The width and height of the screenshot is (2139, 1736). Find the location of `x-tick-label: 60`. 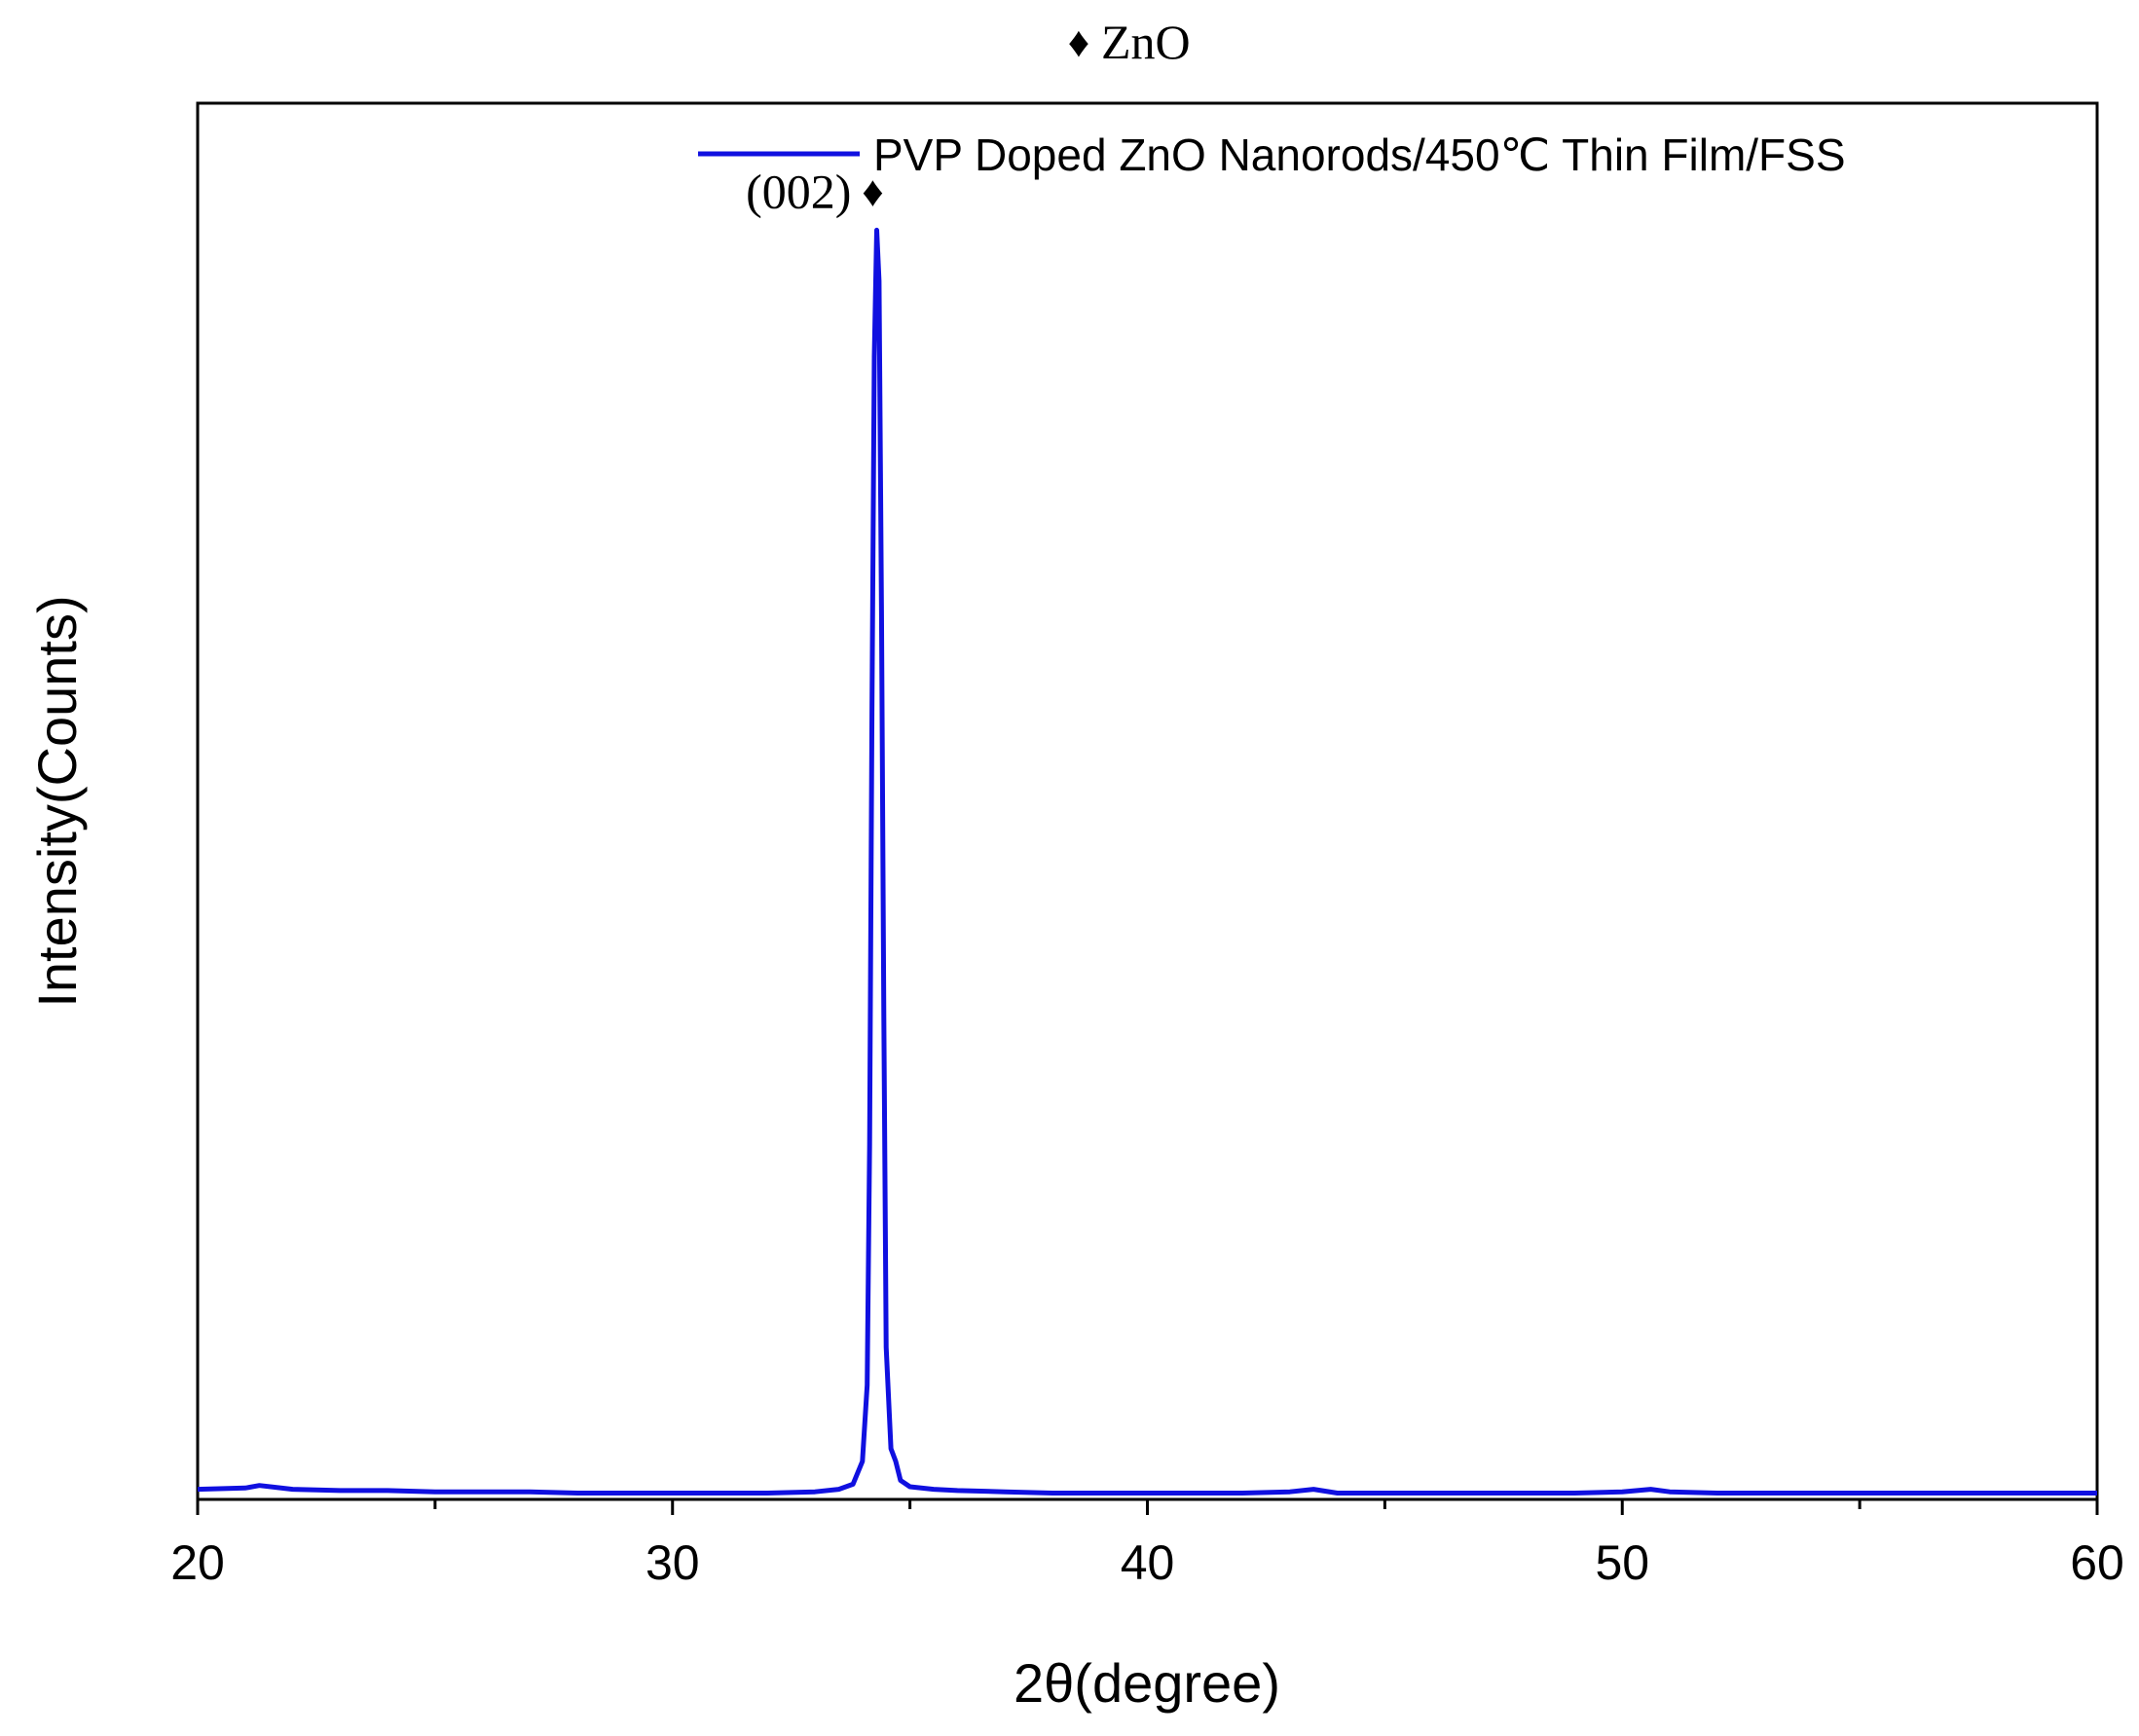

x-tick-label: 60 is located at coordinates (2097, 1562).